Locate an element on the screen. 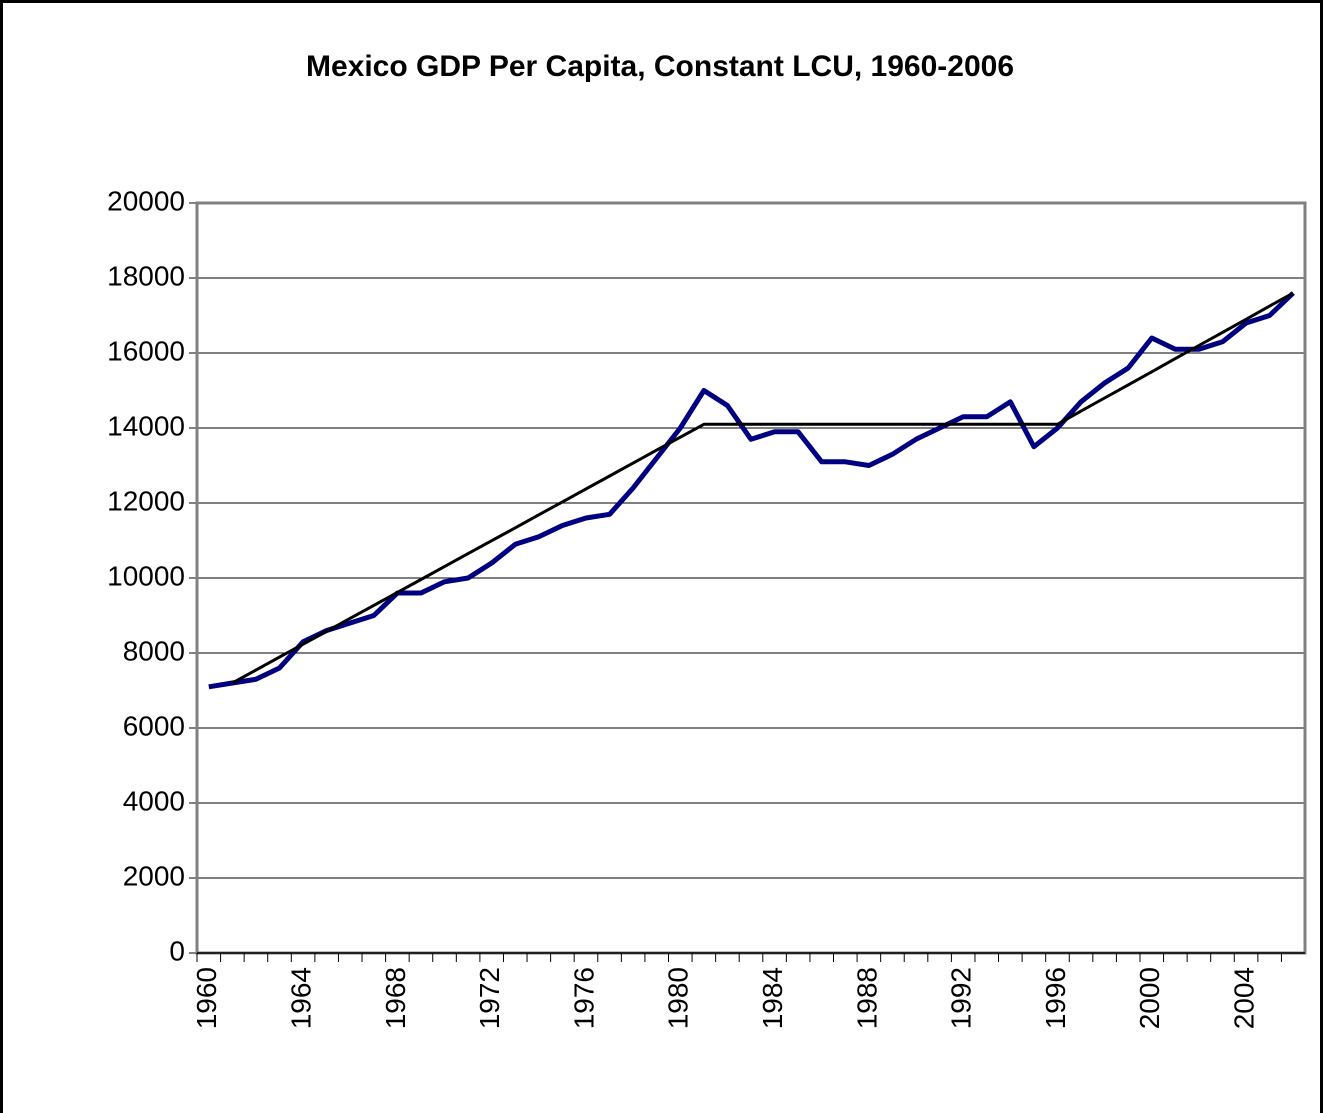 The width and height of the screenshot is (1323, 1113). y-tick-label: 4000 is located at coordinates (154, 800).